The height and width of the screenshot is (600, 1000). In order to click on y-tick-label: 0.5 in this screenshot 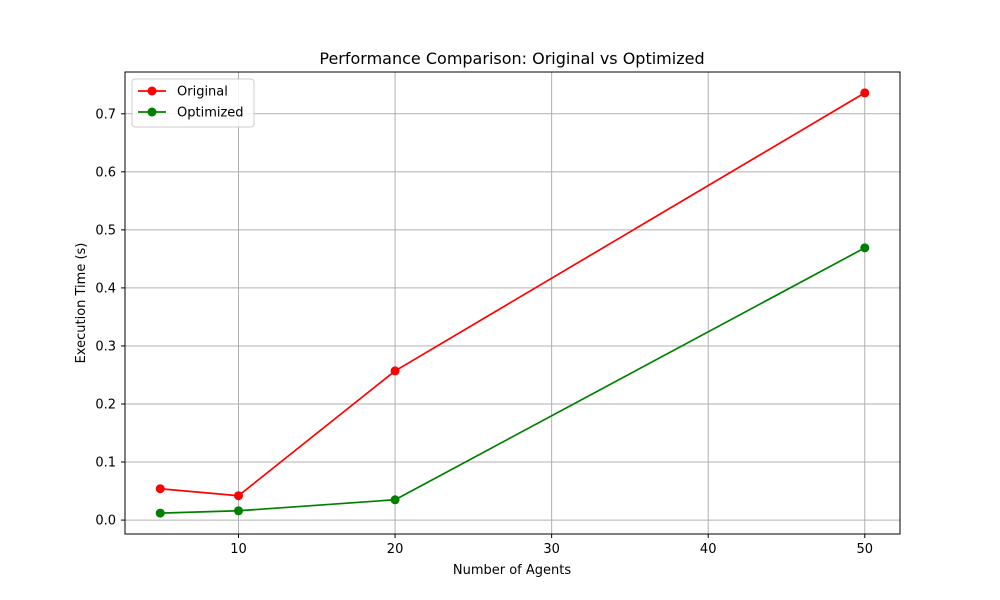, I will do `click(105, 230)`.